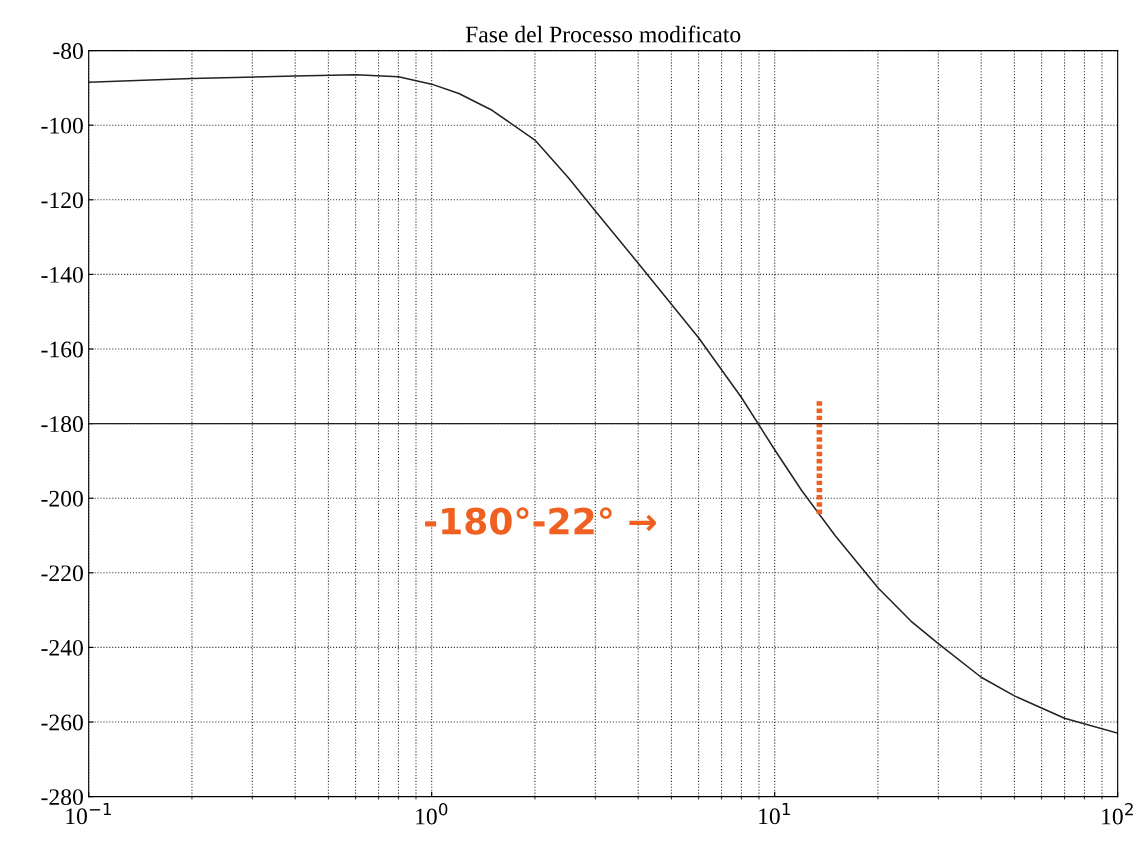 This screenshot has width=1137, height=843. What do you see at coordinates (62, 424) in the screenshot?
I see `y-tick-label: -180` at bounding box center [62, 424].